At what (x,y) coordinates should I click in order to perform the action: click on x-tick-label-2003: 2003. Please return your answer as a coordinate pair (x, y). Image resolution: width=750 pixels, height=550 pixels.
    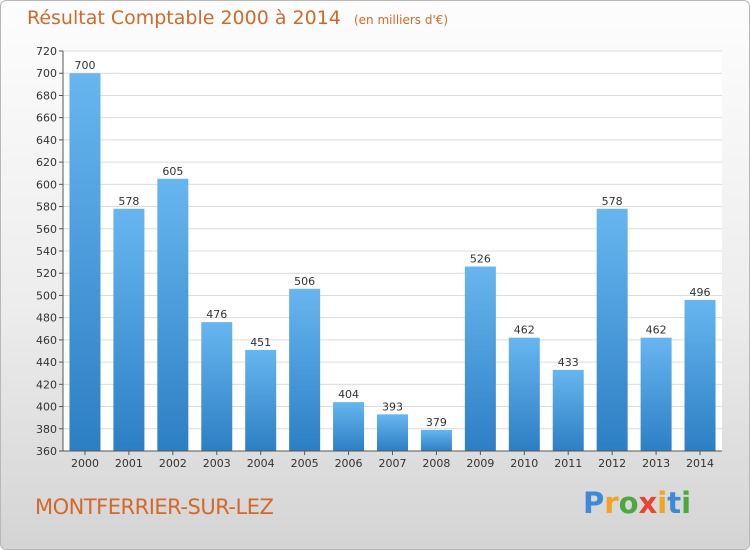
    Looking at the image, I should click on (217, 463).